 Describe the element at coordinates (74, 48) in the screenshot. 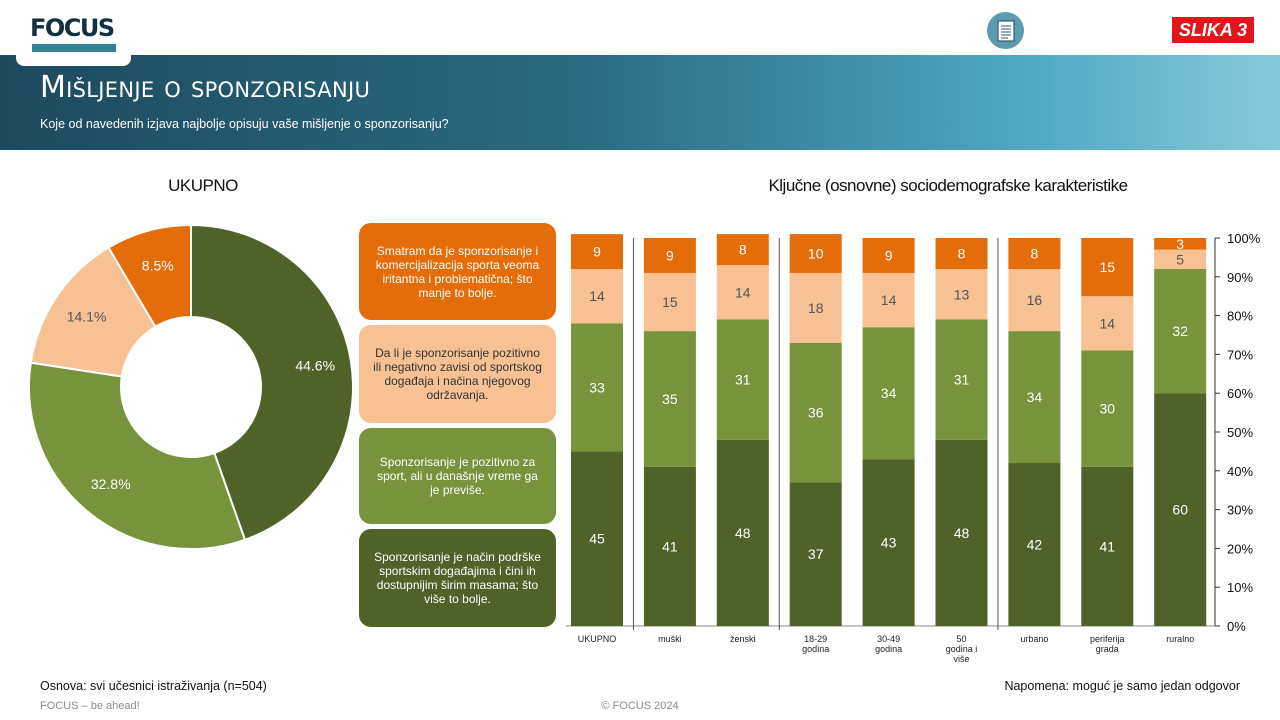

I see `logo-underline` at that location.